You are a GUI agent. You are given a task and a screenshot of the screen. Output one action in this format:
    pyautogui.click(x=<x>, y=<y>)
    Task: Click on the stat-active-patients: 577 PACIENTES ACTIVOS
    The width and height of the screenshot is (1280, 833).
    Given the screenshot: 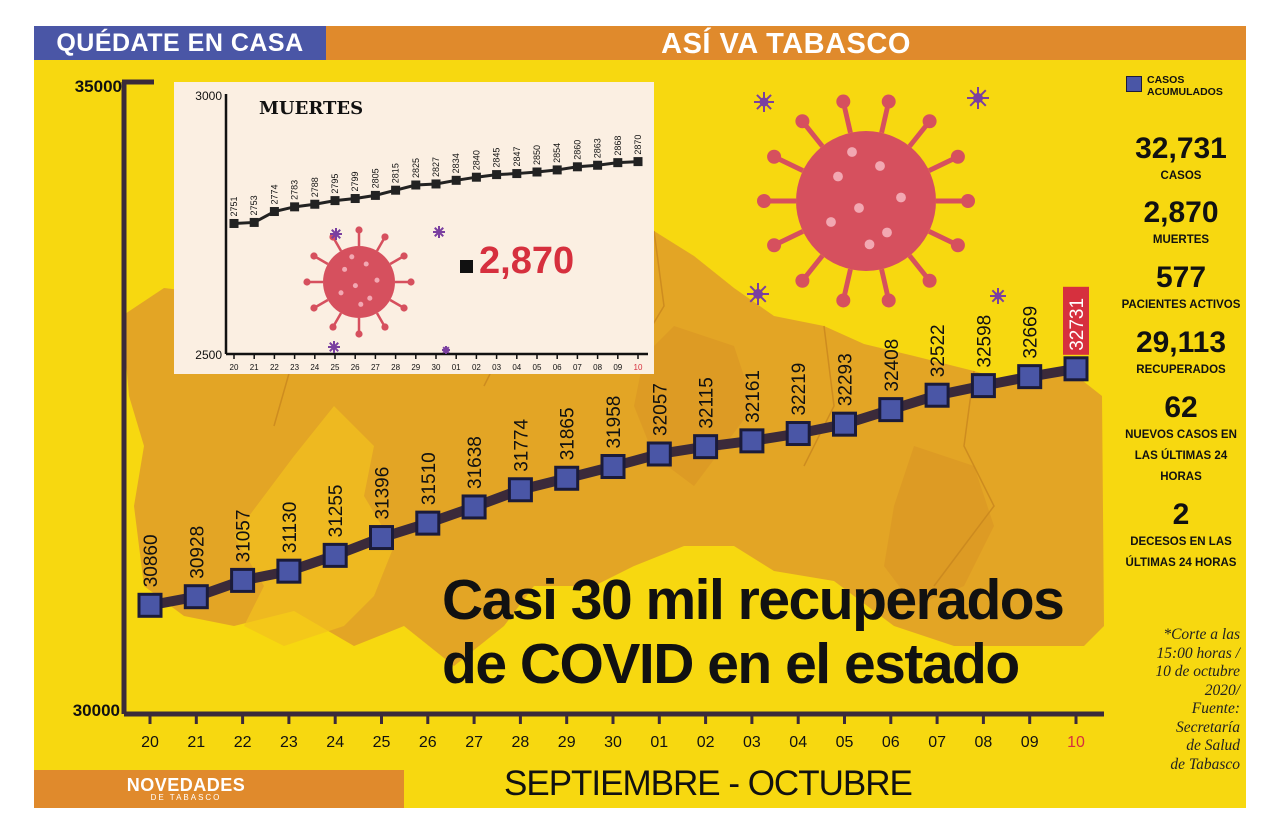 What is the action you would take?
    pyautogui.click(x=1181, y=286)
    